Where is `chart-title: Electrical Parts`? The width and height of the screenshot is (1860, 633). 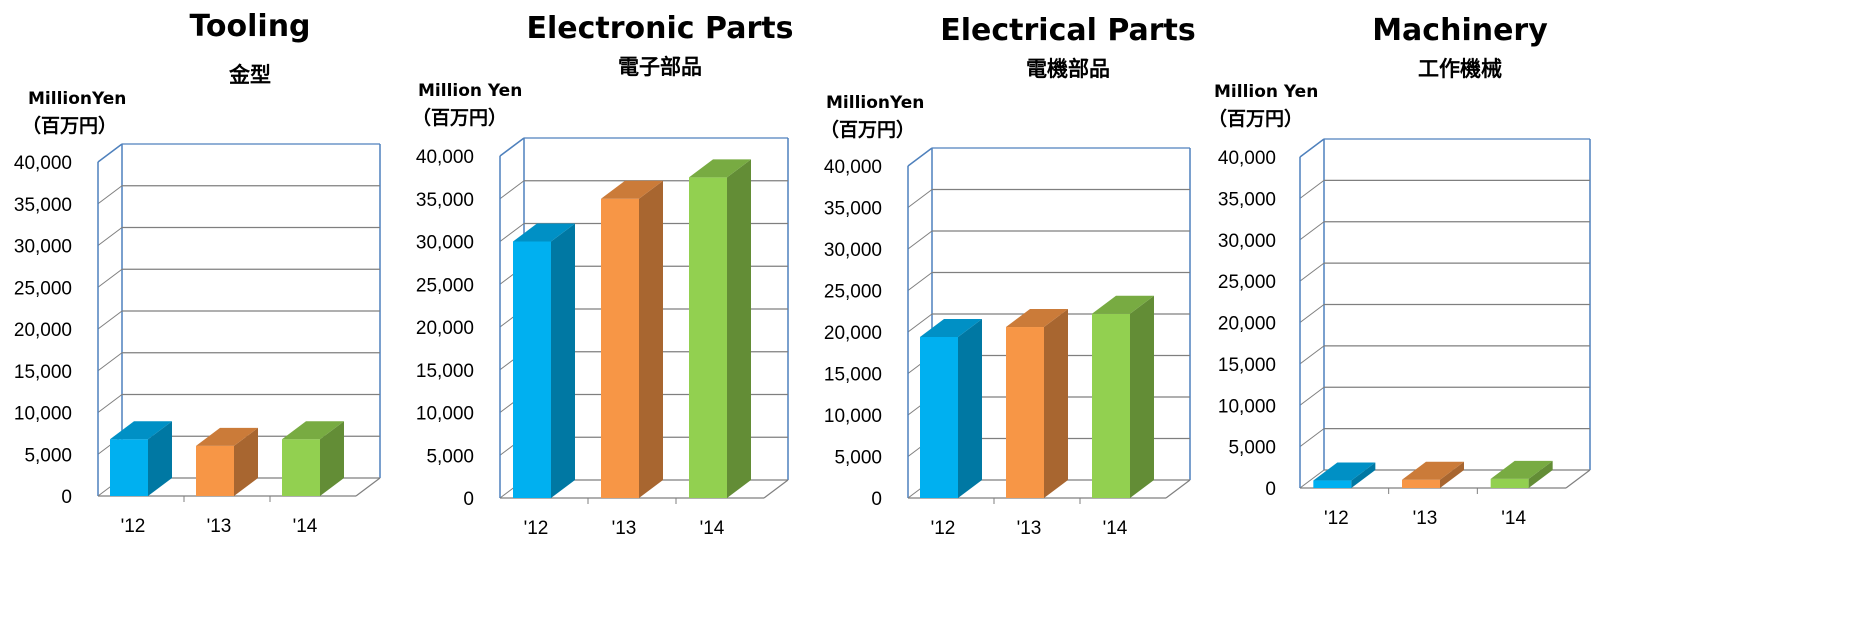 chart-title: Electrical Parts is located at coordinates (1068, 30).